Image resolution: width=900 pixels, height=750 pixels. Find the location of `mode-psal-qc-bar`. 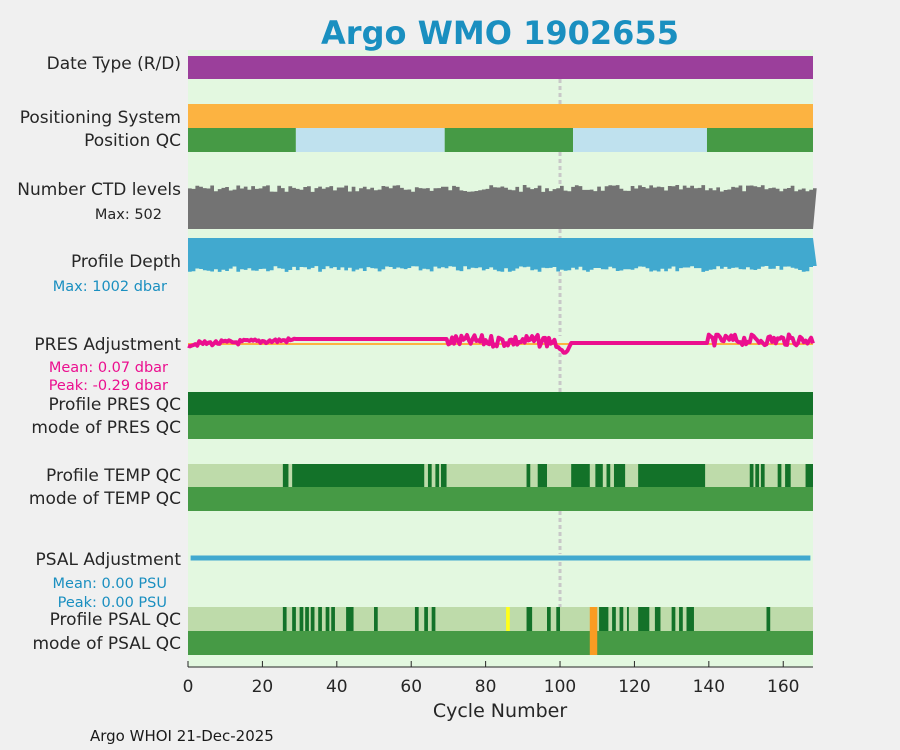

mode-psal-qc-bar is located at coordinates (500, 643).